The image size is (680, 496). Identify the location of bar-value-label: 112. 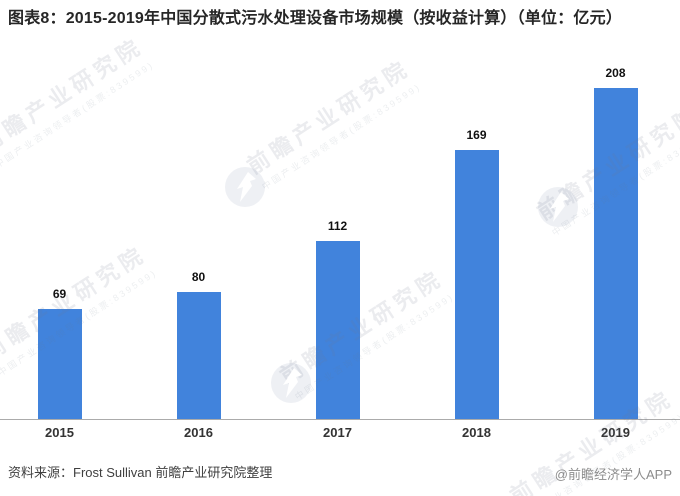
(337, 226).